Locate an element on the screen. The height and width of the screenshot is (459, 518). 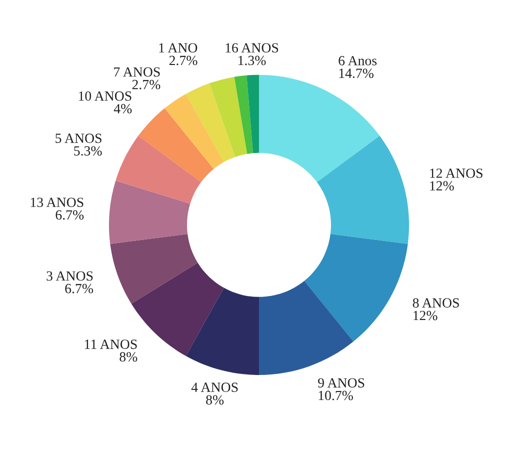
slice-label: 12 ANOS is located at coordinates (456, 173).